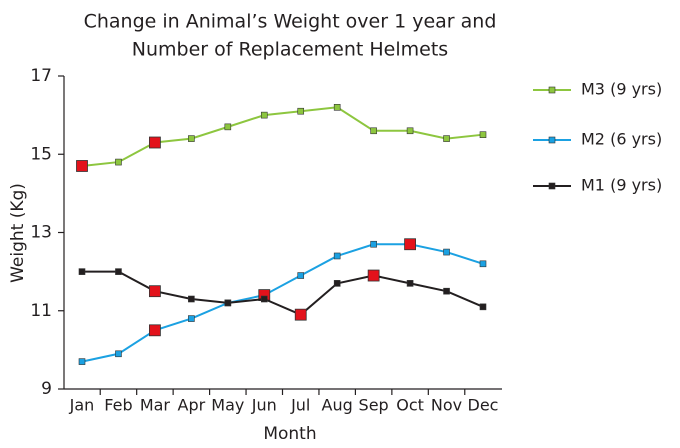 The image size is (680, 448). I want to click on legend-label: M2 (6 yrs), so click(621, 139).